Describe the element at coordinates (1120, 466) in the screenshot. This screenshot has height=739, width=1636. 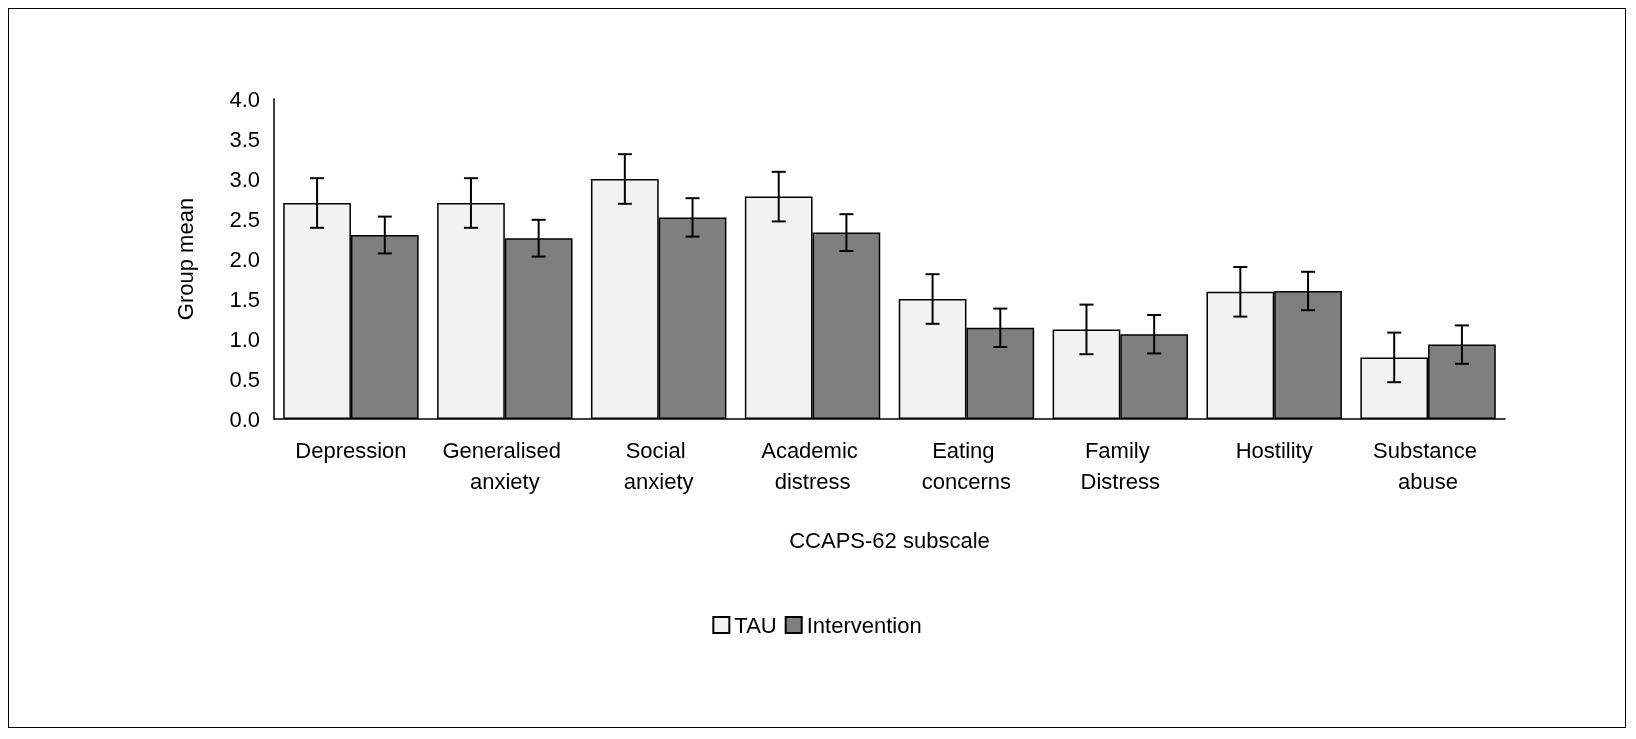
I see `x-tick-label: Family Distress` at that location.